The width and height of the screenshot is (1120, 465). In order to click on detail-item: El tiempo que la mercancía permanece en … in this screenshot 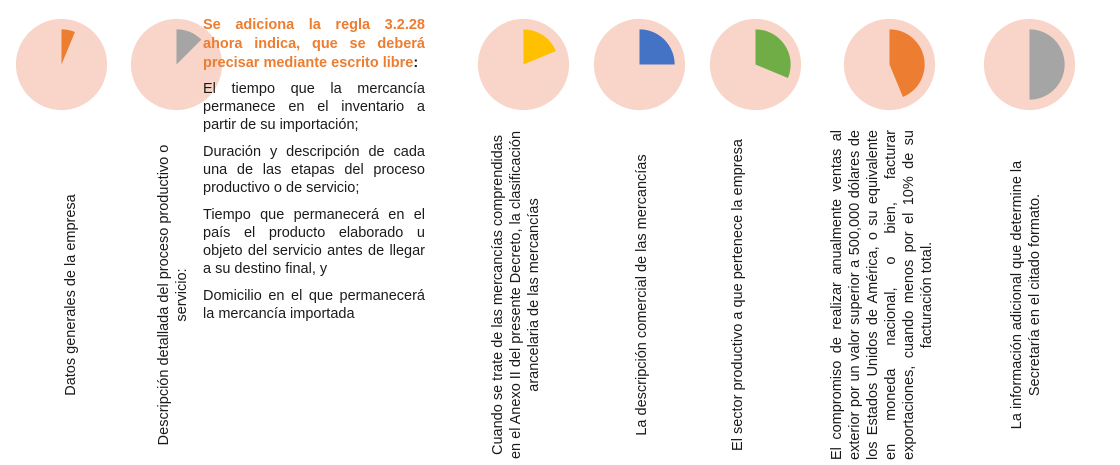, I will do `click(314, 107)`.